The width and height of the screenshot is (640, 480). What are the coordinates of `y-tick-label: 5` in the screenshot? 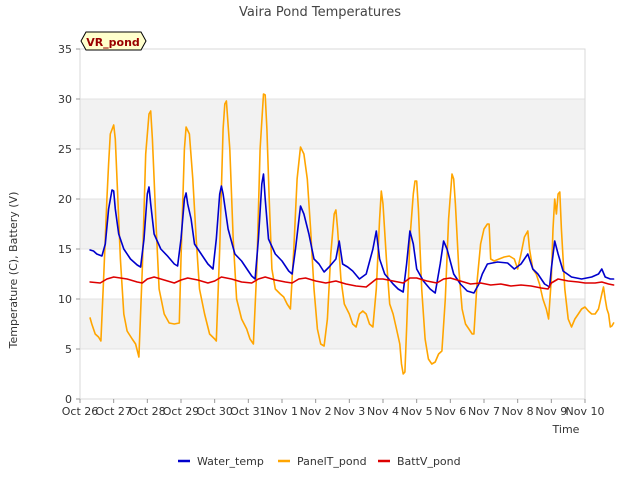 It's located at (68, 349).